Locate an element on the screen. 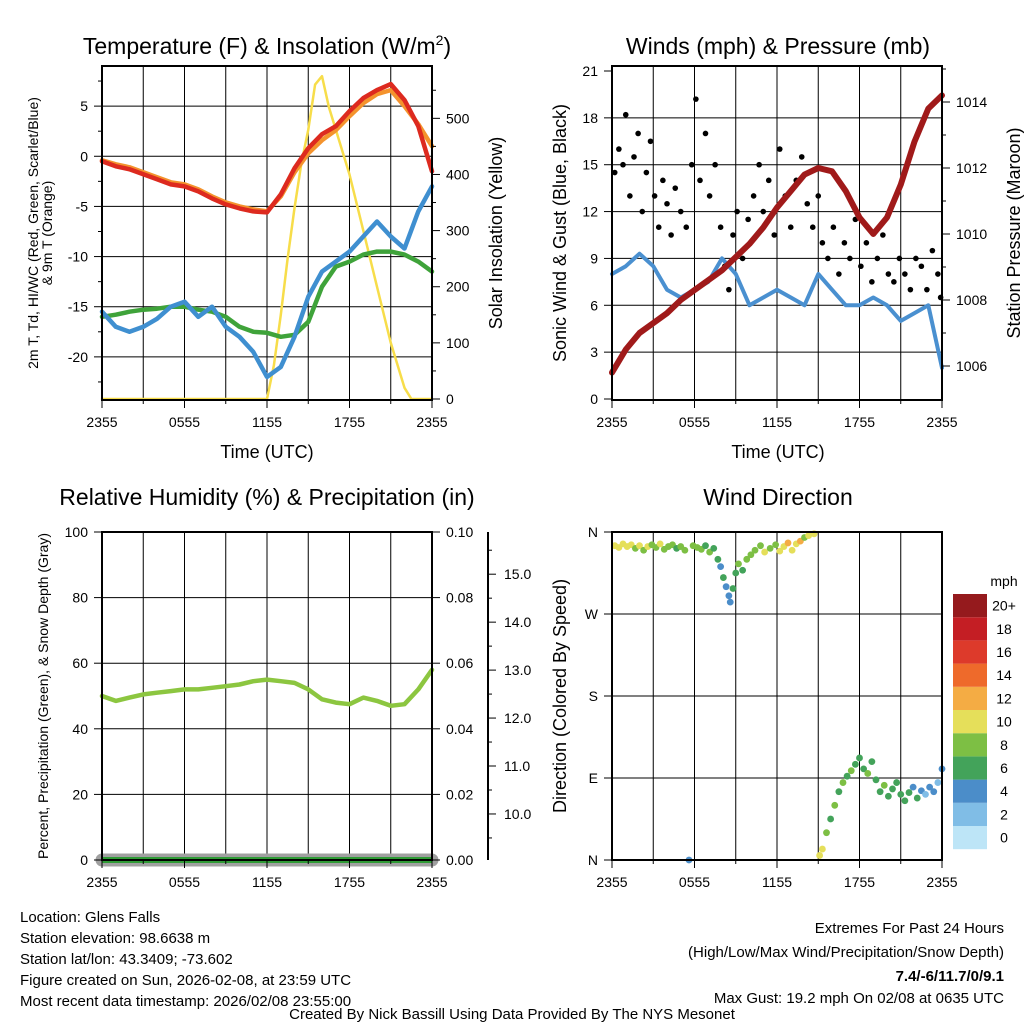  y2-tick-label: 400 is located at coordinates (458, 174).